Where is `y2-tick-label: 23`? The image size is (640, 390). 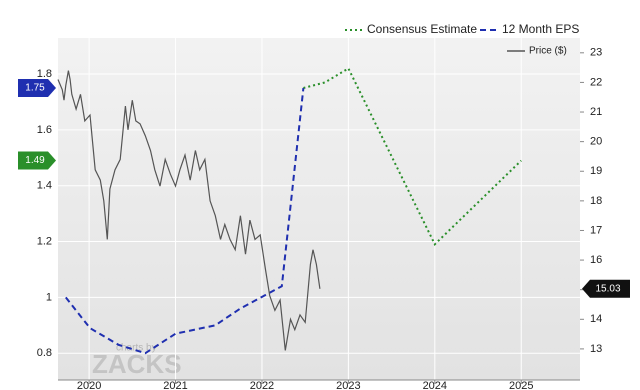
y2-tick-label: 23 is located at coordinates (596, 53).